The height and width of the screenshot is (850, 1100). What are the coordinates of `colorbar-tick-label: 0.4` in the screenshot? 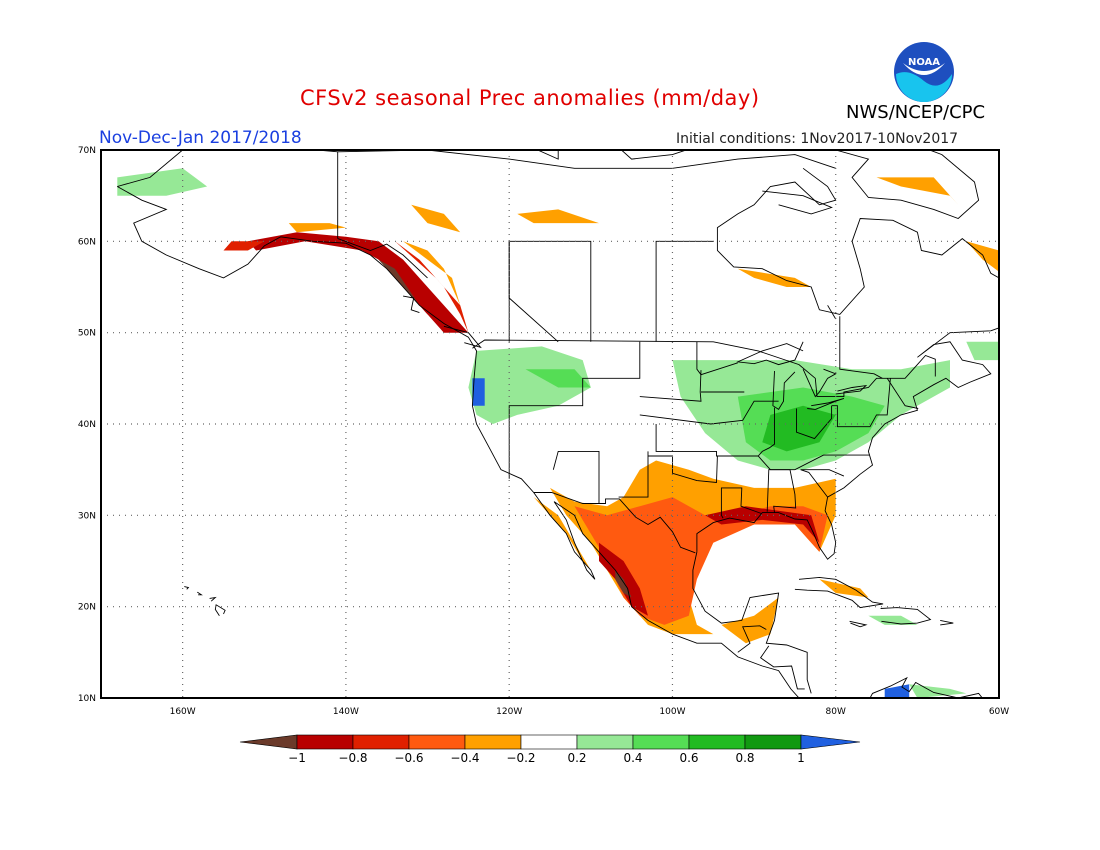 It's located at (632, 758).